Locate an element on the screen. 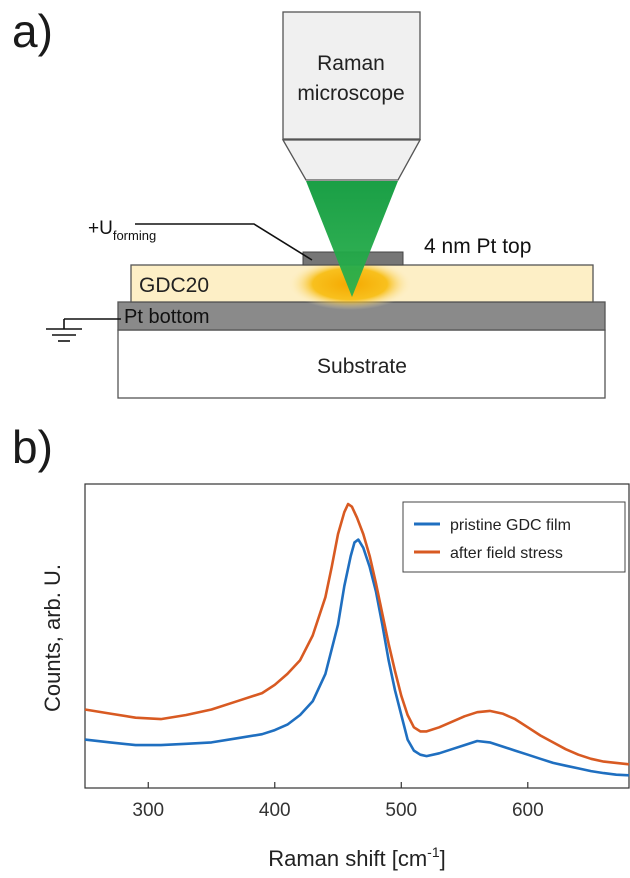  laser-beam is located at coordinates (352, 239).